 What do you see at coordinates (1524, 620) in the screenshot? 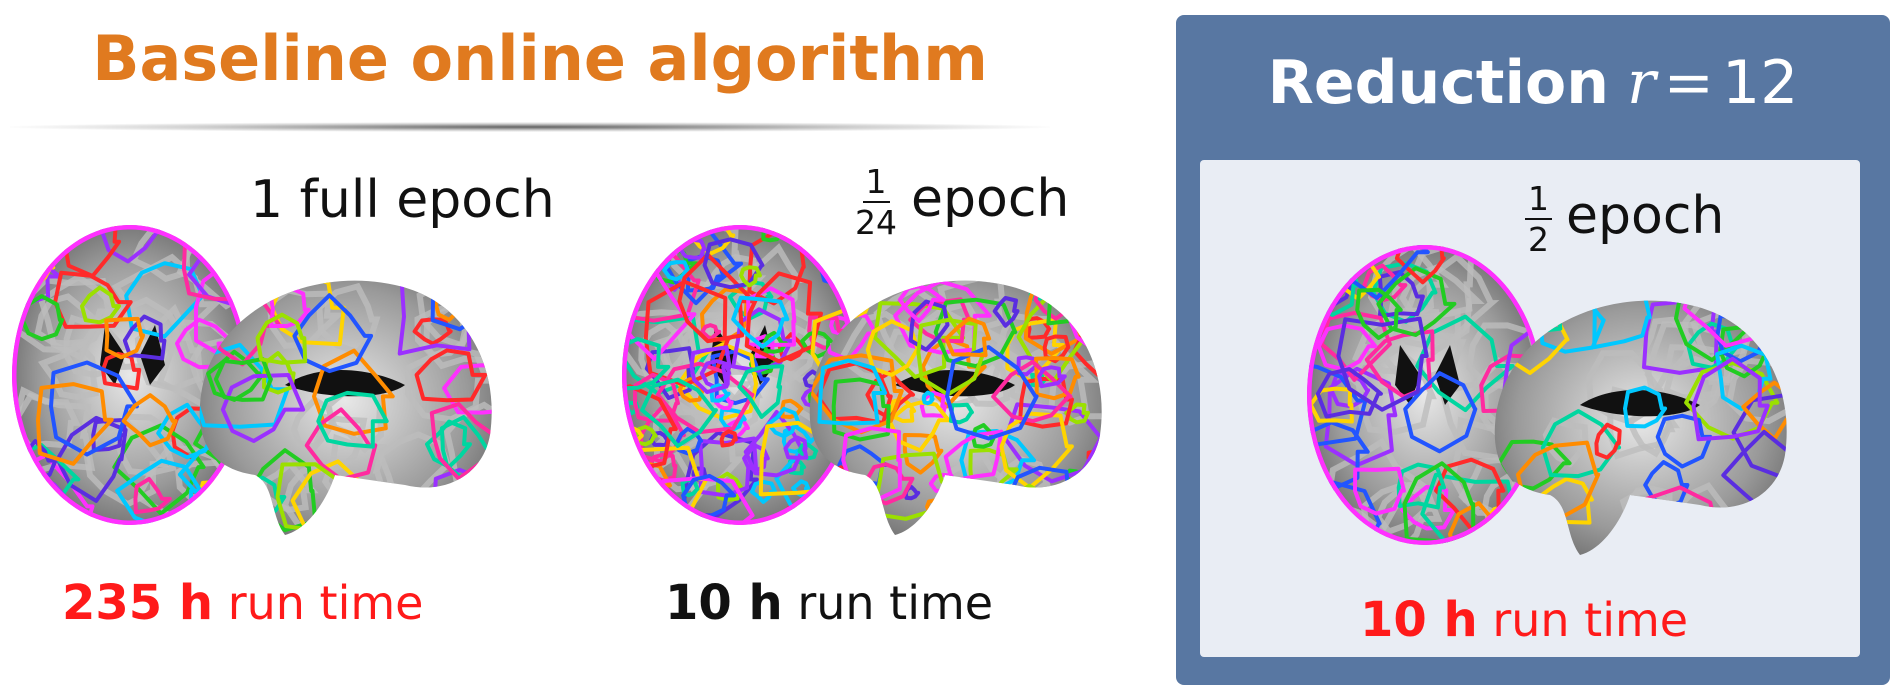
I see `runtime-reduction: 10 h run time` at bounding box center [1524, 620].